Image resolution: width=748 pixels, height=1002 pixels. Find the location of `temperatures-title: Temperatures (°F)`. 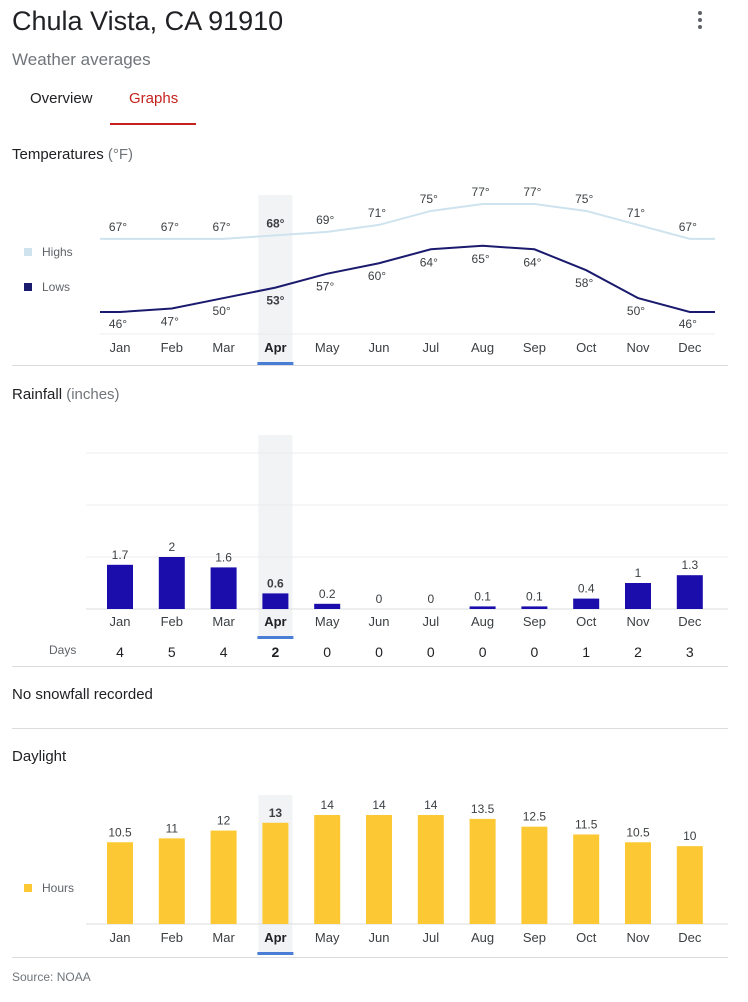

temperatures-title: Temperatures (°F) is located at coordinates (72, 154).